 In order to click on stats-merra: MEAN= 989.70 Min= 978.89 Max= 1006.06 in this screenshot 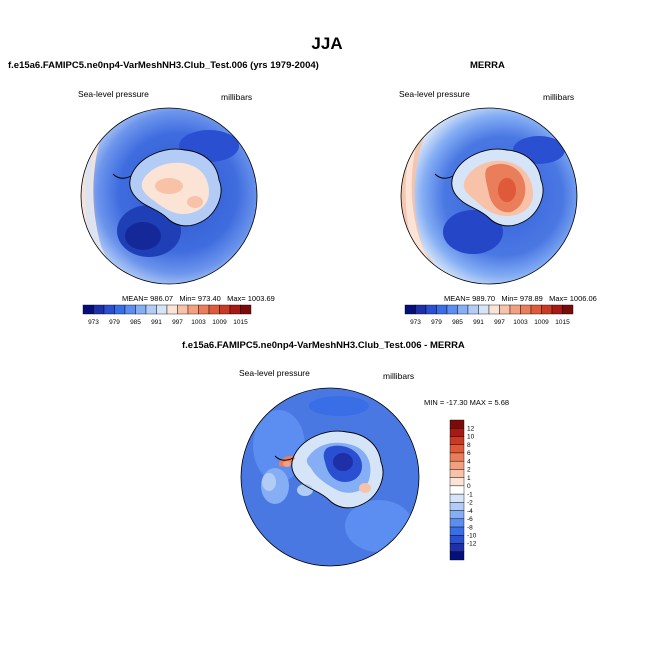, I will do `click(520, 298)`.